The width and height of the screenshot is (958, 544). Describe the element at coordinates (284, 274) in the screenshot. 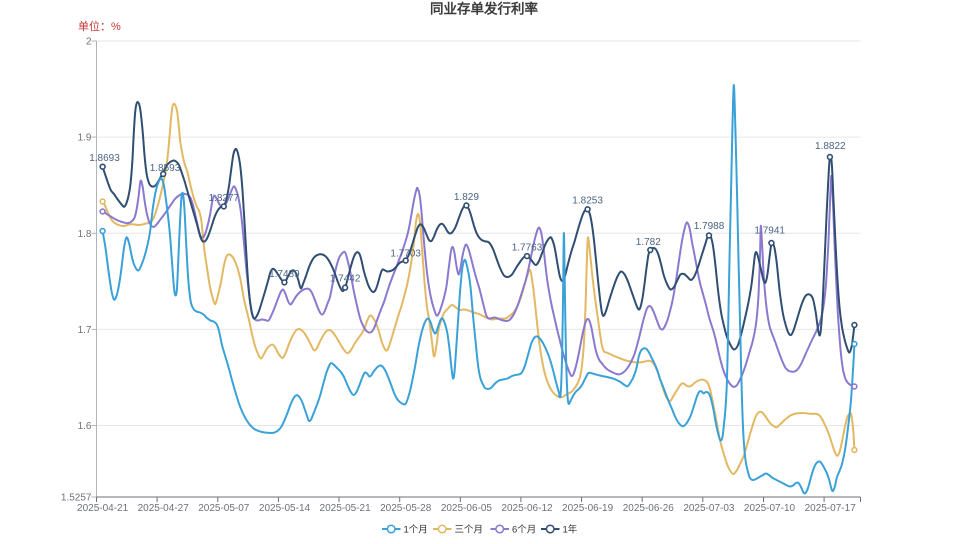

I see `svg-text: 1.7489` at that location.